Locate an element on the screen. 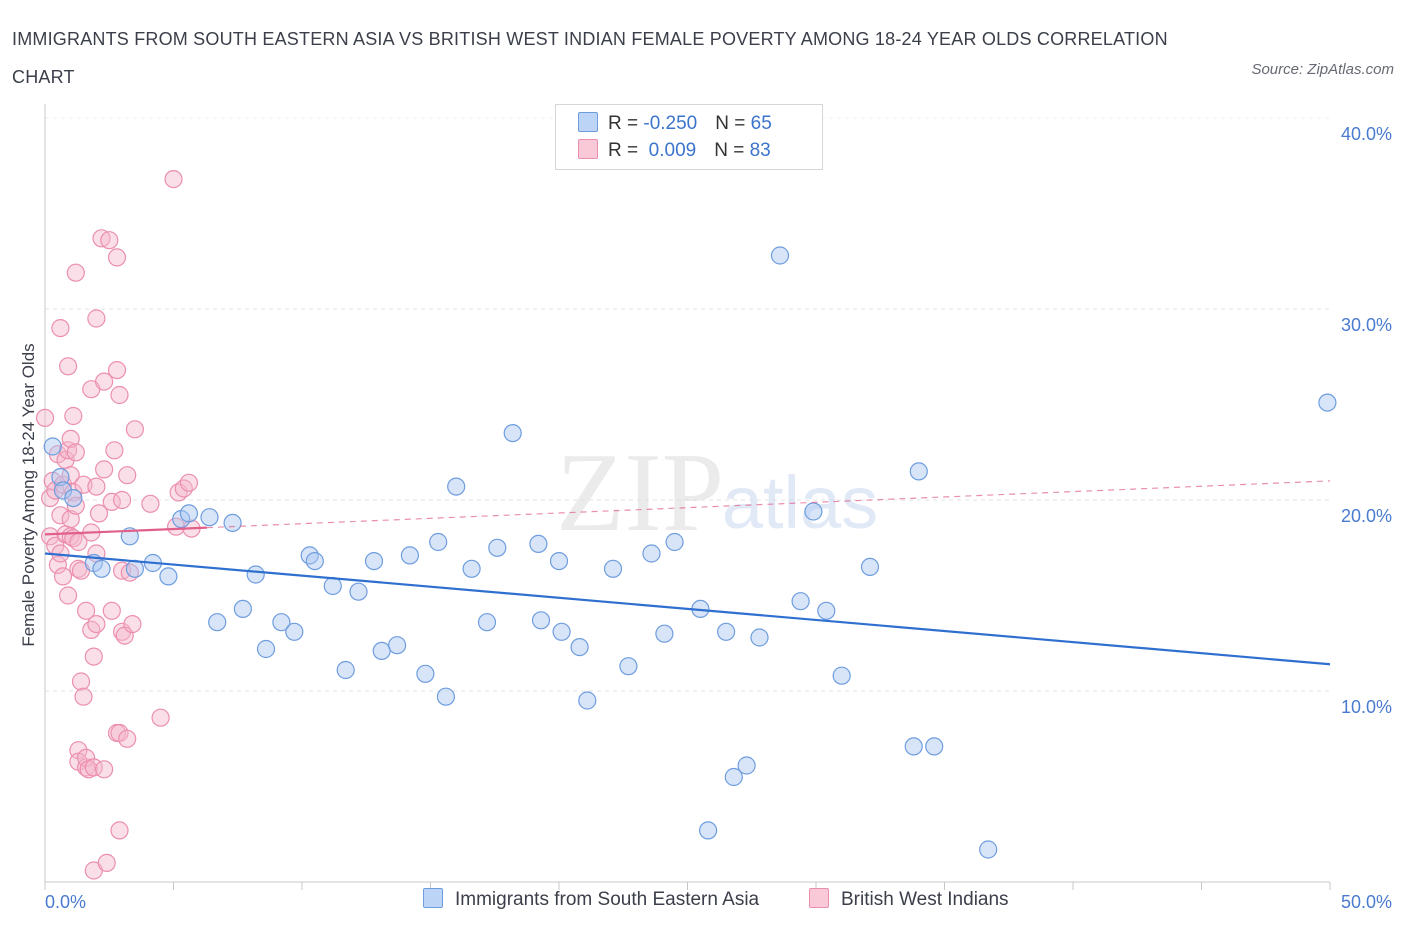  y-tick-label: 40.0% is located at coordinates (1366, 134).